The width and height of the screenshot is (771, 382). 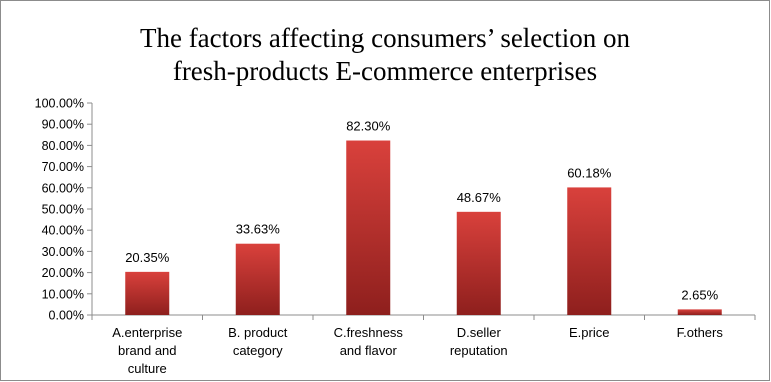 What do you see at coordinates (368, 126) in the screenshot?
I see `data-label: 82.30%` at bounding box center [368, 126].